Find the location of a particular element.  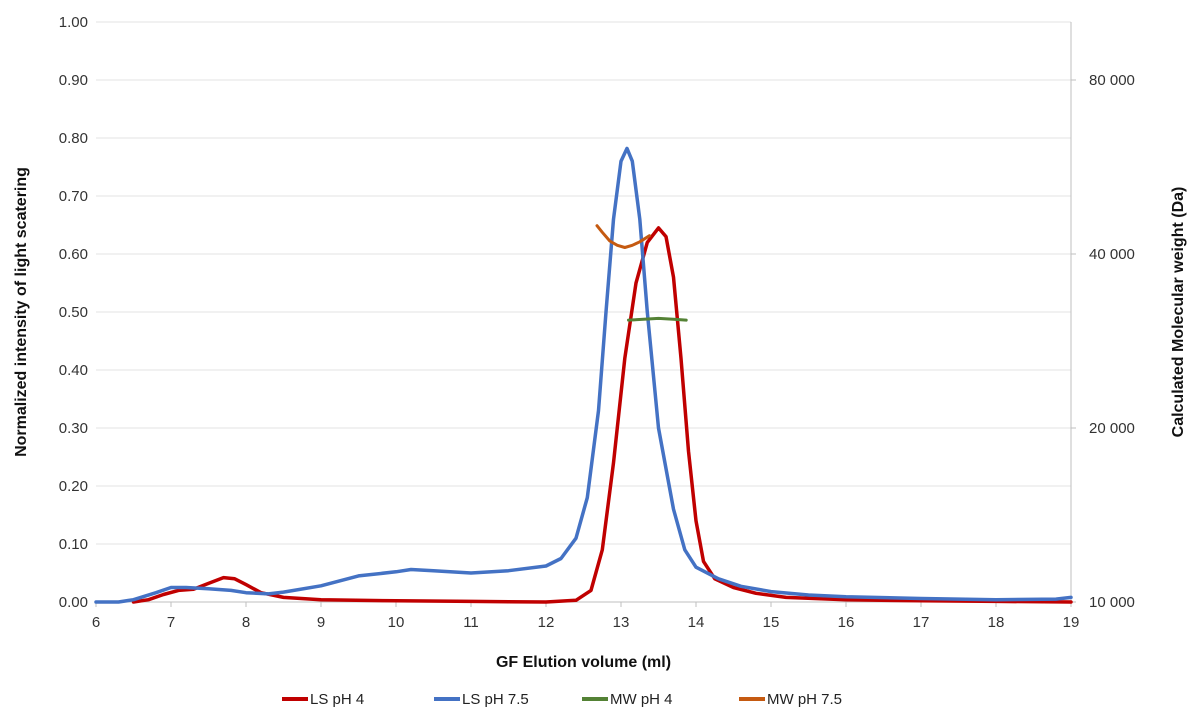

y2-tick-label: 40 000 is located at coordinates (1112, 254).